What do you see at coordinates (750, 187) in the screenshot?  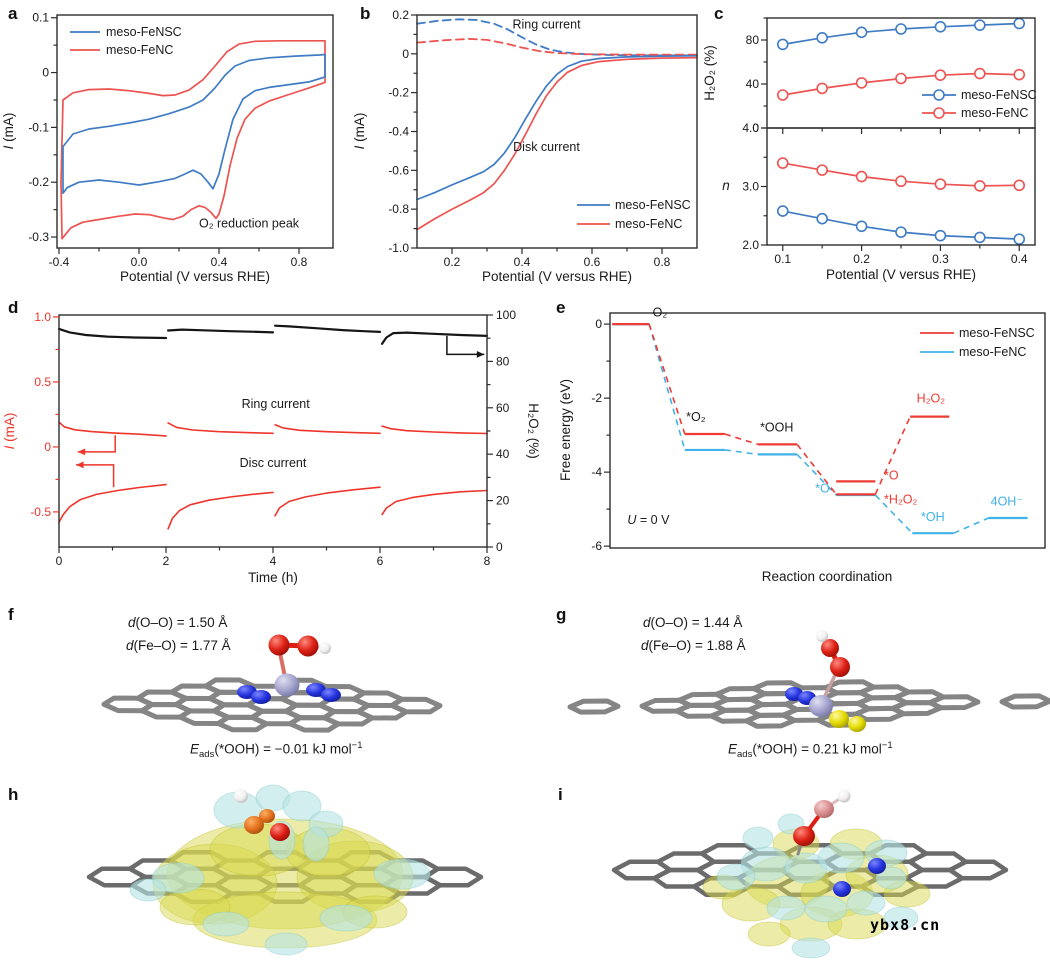 I see `y-tick-label: 3.0` at bounding box center [750, 187].